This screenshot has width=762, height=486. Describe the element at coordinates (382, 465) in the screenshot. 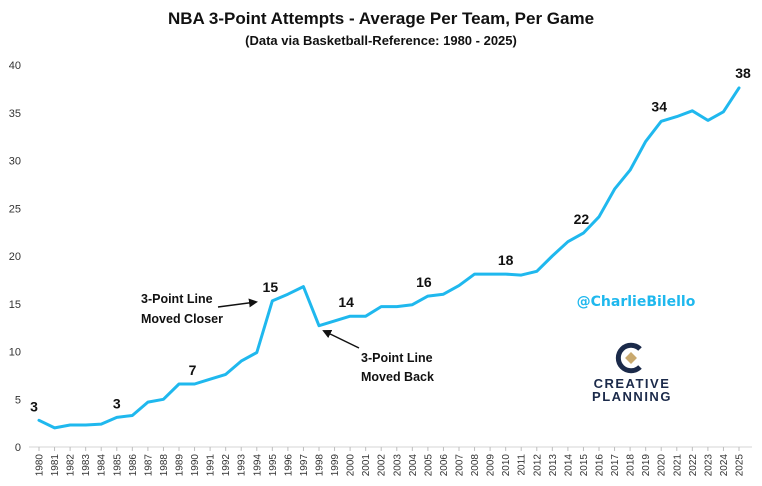

I see `x-tick-label: 2002` at that location.